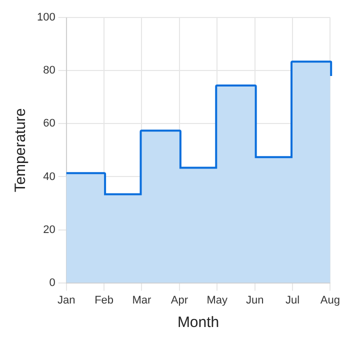 Image resolution: width=351 pixels, height=344 pixels. I want to click on x-tick-label: Jun, so click(255, 300).